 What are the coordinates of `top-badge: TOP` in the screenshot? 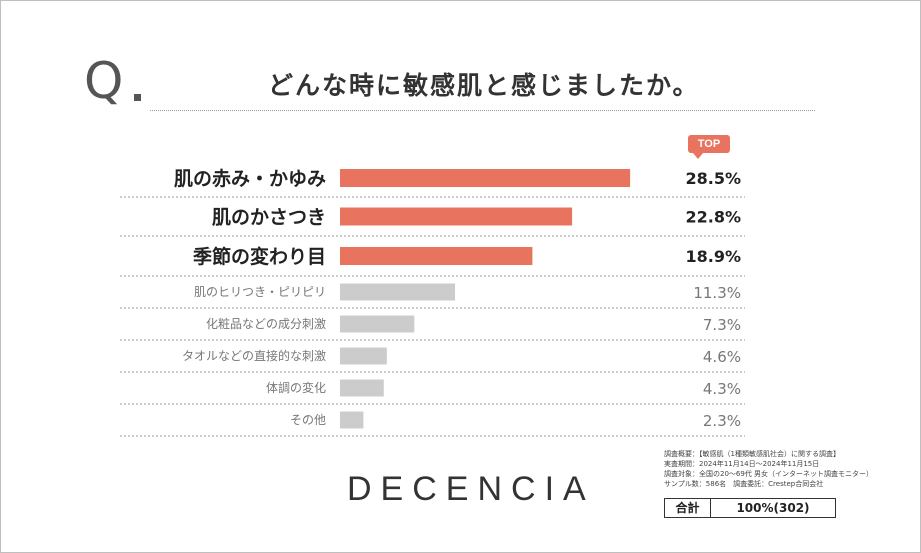 It's located at (709, 144).